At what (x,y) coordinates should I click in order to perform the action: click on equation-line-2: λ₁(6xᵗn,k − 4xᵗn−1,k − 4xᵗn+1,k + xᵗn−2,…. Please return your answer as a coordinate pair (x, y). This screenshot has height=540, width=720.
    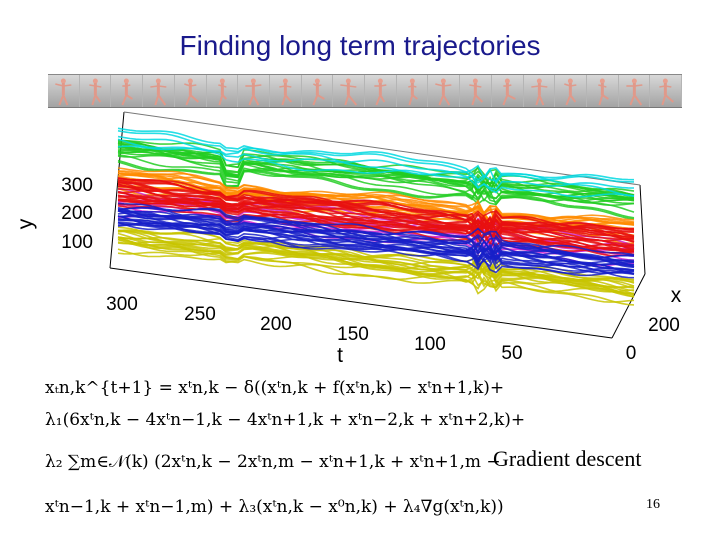
    Looking at the image, I should click on (285, 420).